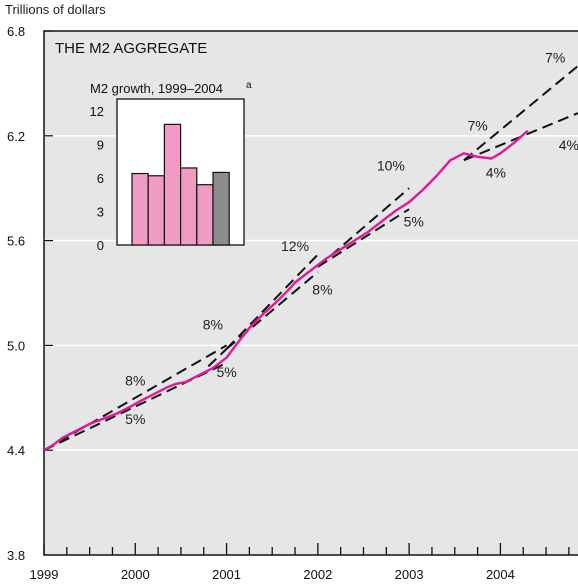 This screenshot has height=584, width=578. What do you see at coordinates (156, 88) in the screenshot?
I see `inset-title: M2 growth, 1999–2004` at bounding box center [156, 88].